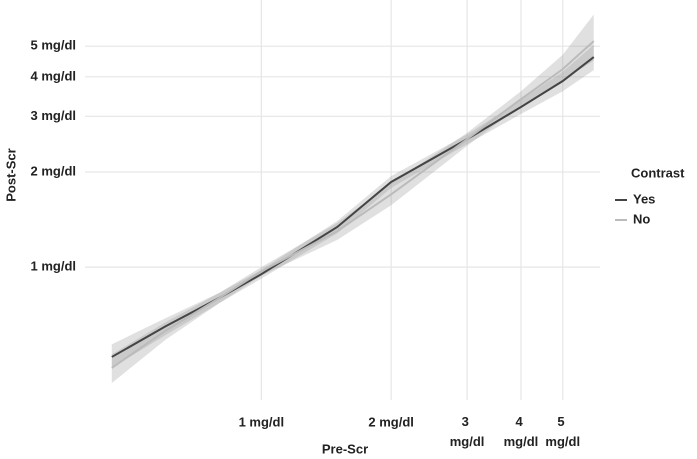  I want to click on legend-label: Yes, so click(644, 198).